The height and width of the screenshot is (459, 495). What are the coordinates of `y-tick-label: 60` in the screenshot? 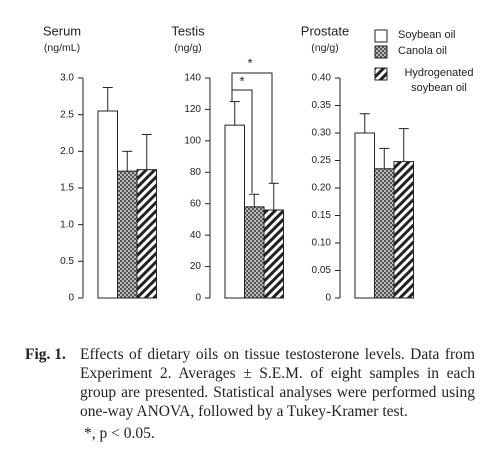 It's located at (196, 203).